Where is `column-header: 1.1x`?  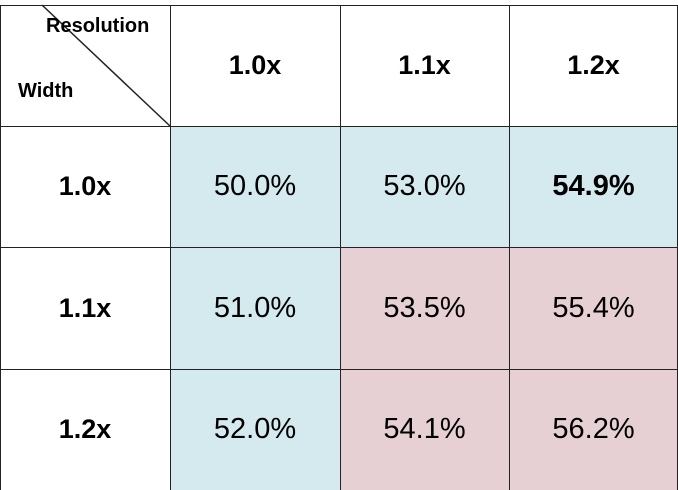
column-header: 1.1x is located at coordinates (424, 65).